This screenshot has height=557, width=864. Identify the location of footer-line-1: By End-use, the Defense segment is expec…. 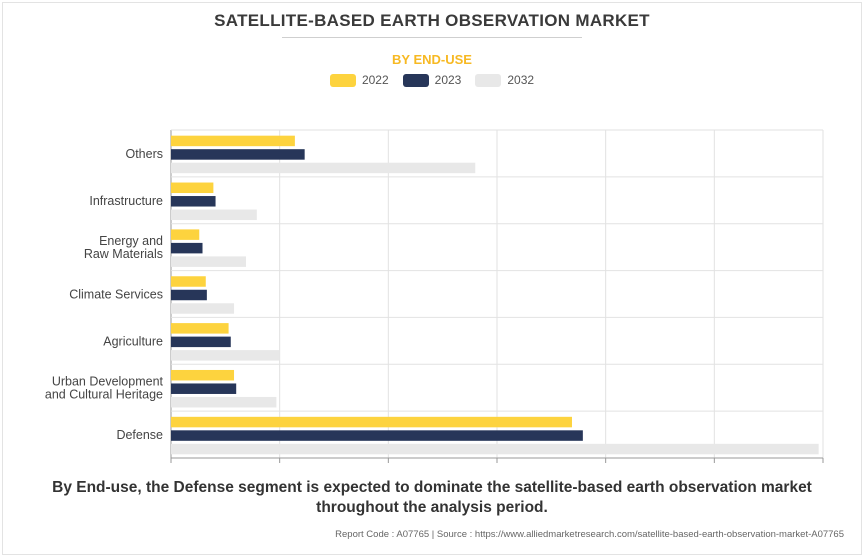
(432, 487).